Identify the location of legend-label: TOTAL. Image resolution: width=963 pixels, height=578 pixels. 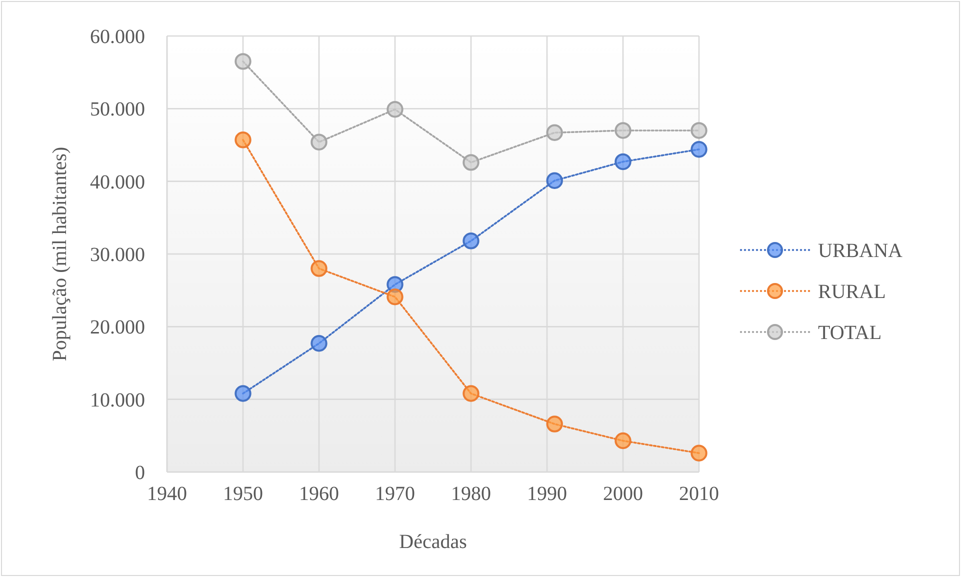
(850, 333).